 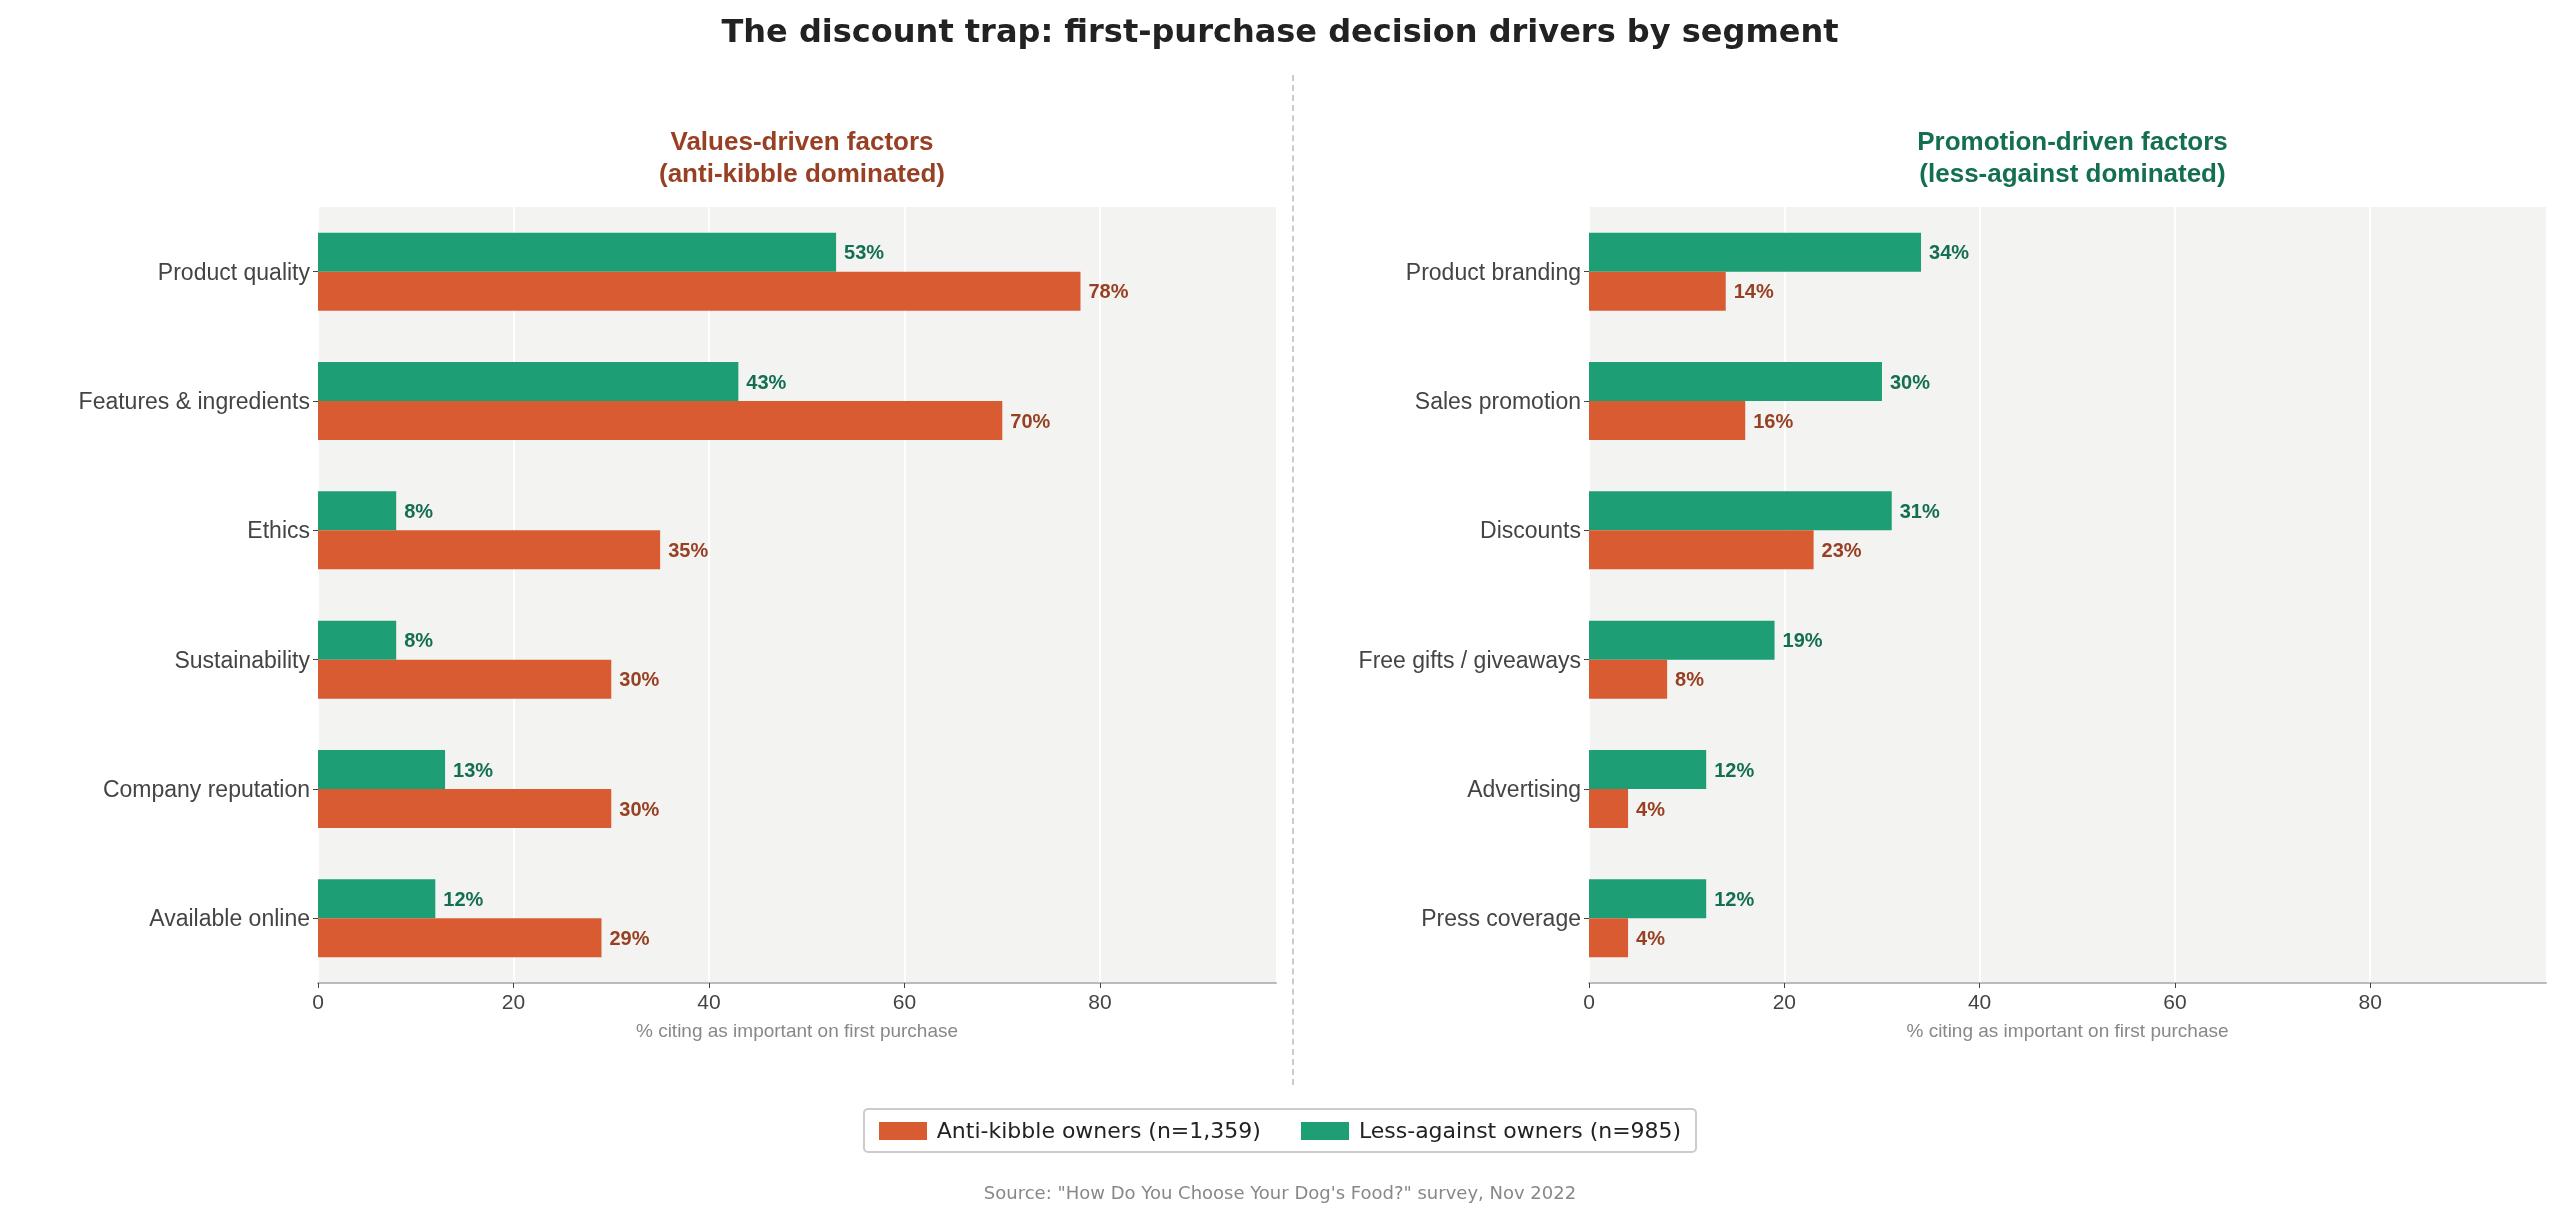 What do you see at coordinates (629, 937) in the screenshot?
I see `data-label: 29%` at bounding box center [629, 937].